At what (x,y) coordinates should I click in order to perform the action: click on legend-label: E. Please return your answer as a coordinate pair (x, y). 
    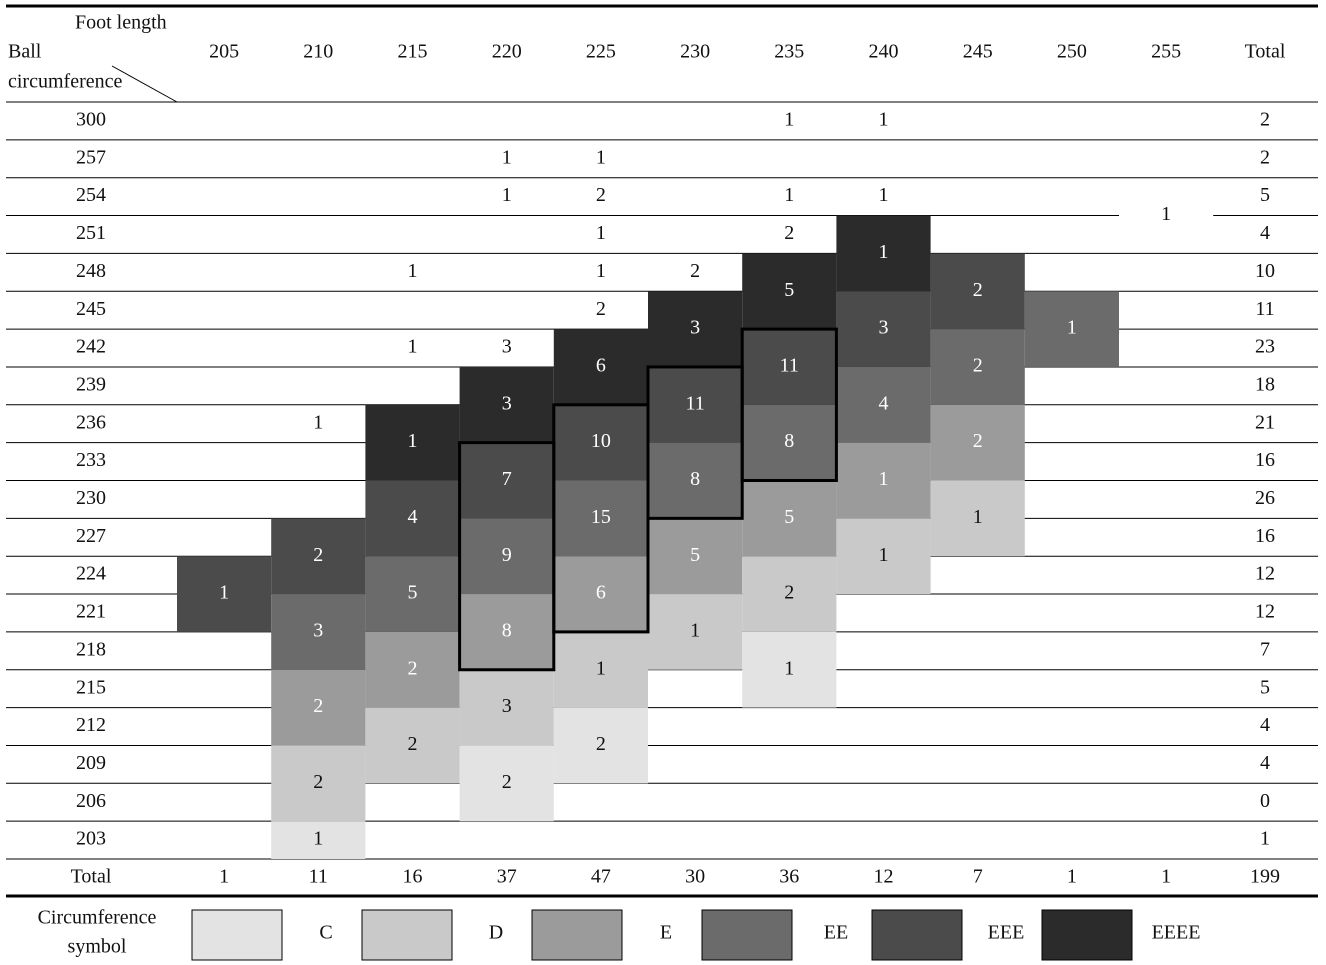
    Looking at the image, I should click on (666, 933).